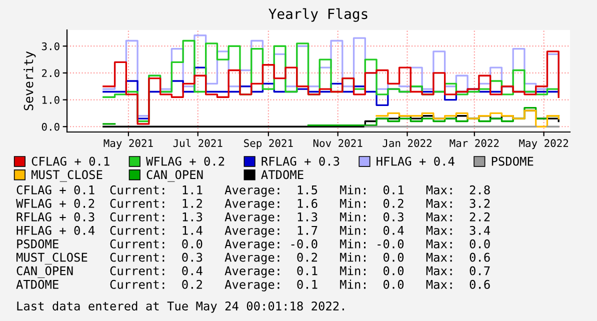 The width and height of the screenshot is (597, 321). I want to click on y-tick-label: 3.0, so click(51, 46).